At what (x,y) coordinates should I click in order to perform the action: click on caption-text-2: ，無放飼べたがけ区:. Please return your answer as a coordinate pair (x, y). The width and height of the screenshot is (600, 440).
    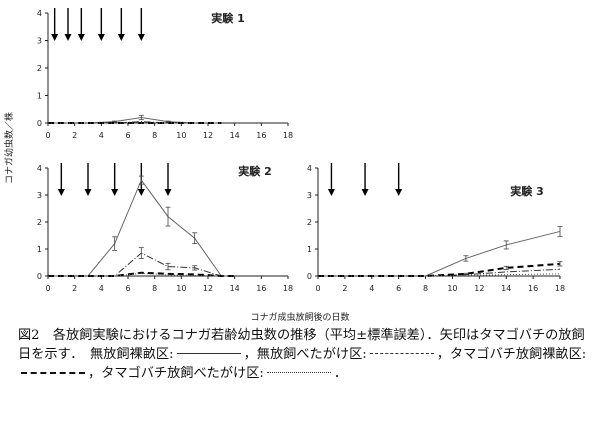
    Looking at the image, I should click on (305, 354).